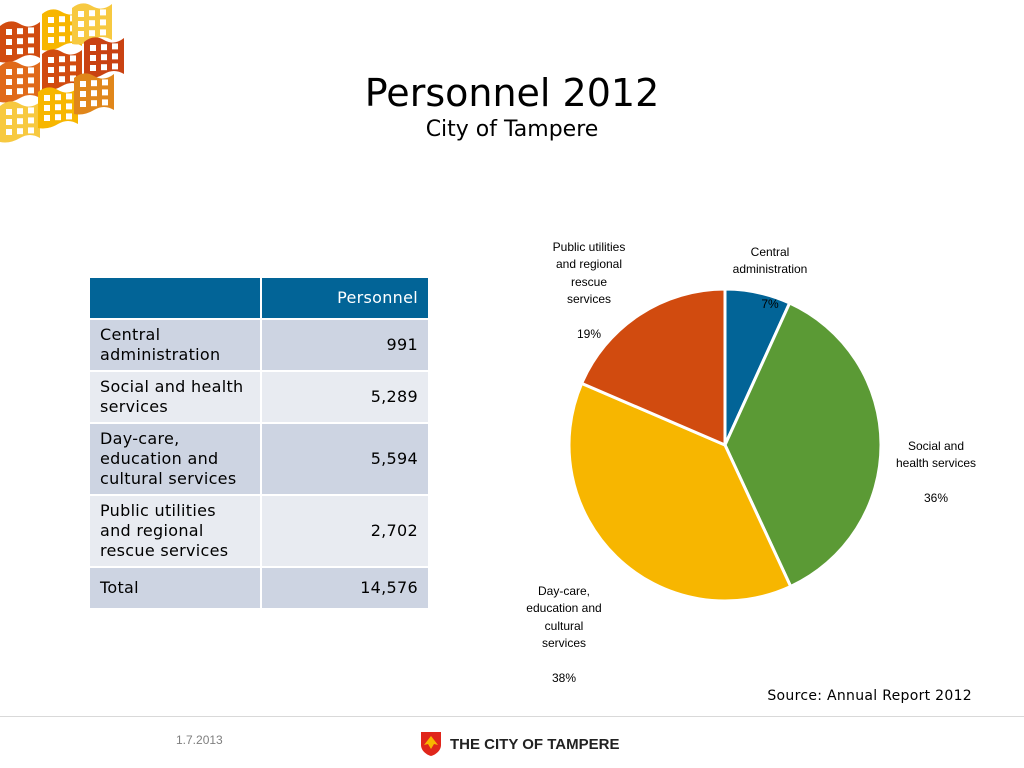 This screenshot has width=1024, height=768. I want to click on table-row: Total 14,576, so click(259, 588).